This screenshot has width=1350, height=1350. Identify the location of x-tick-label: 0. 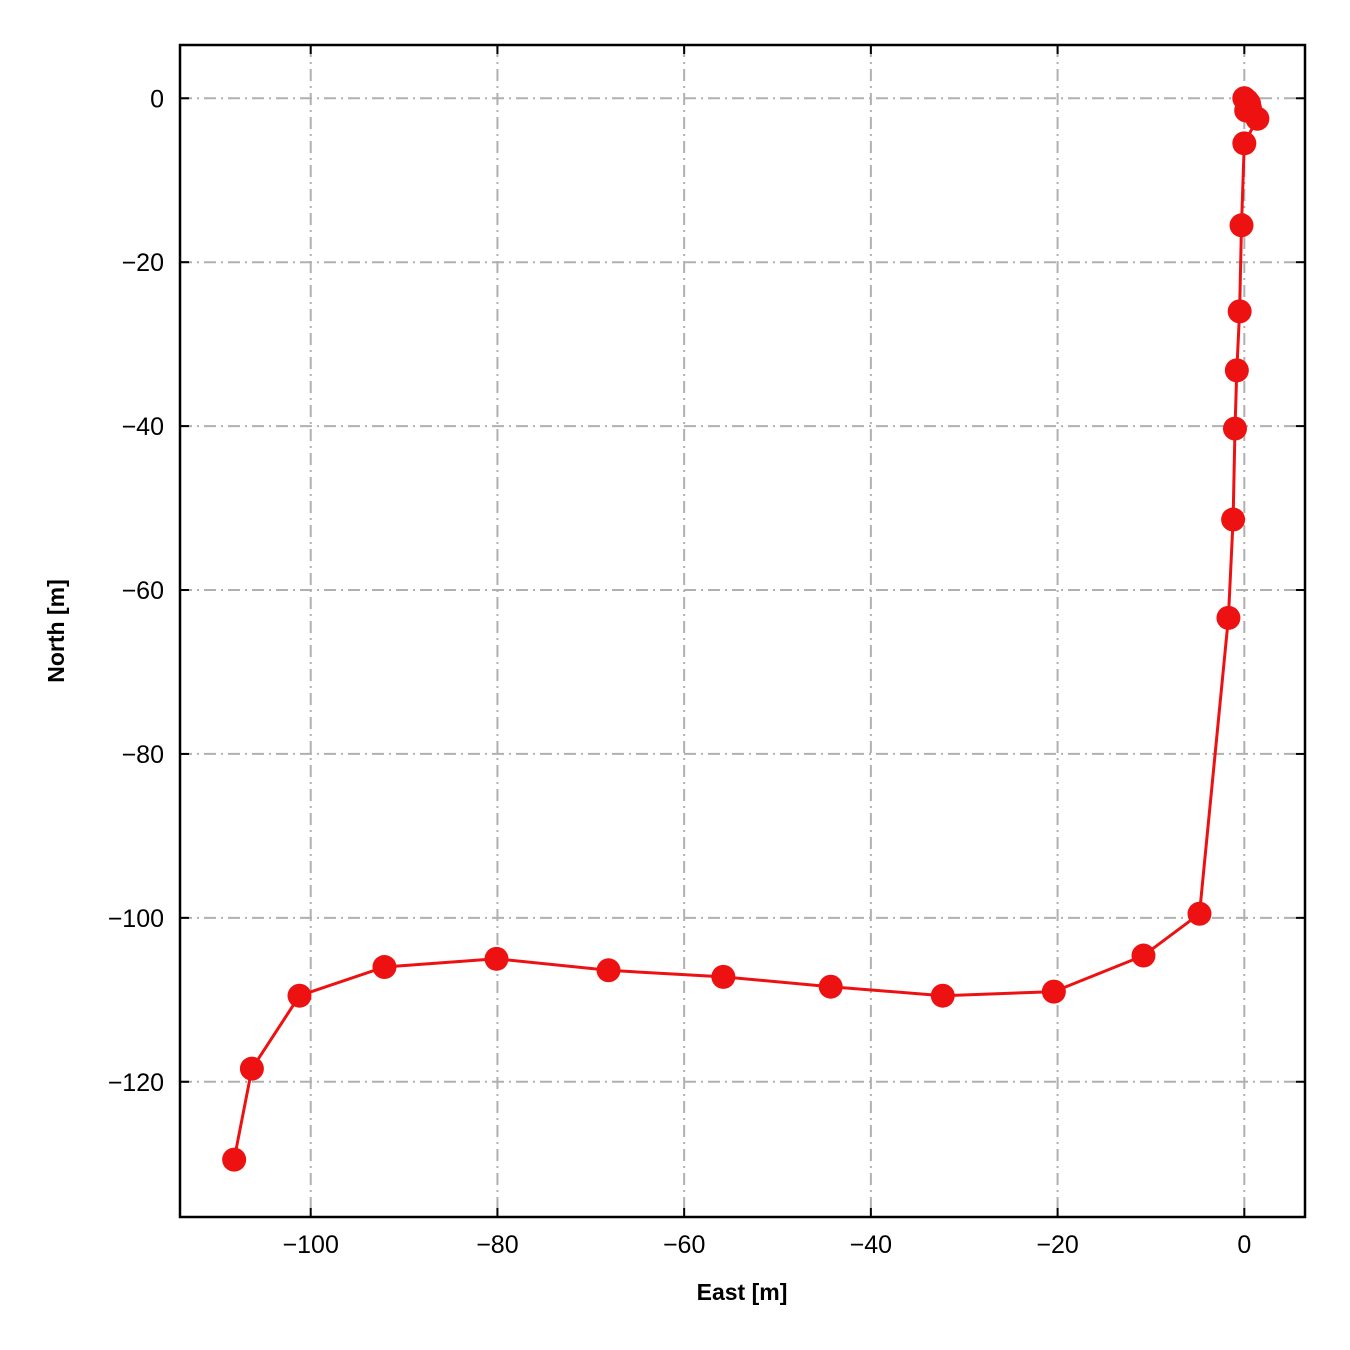
(1244, 1245).